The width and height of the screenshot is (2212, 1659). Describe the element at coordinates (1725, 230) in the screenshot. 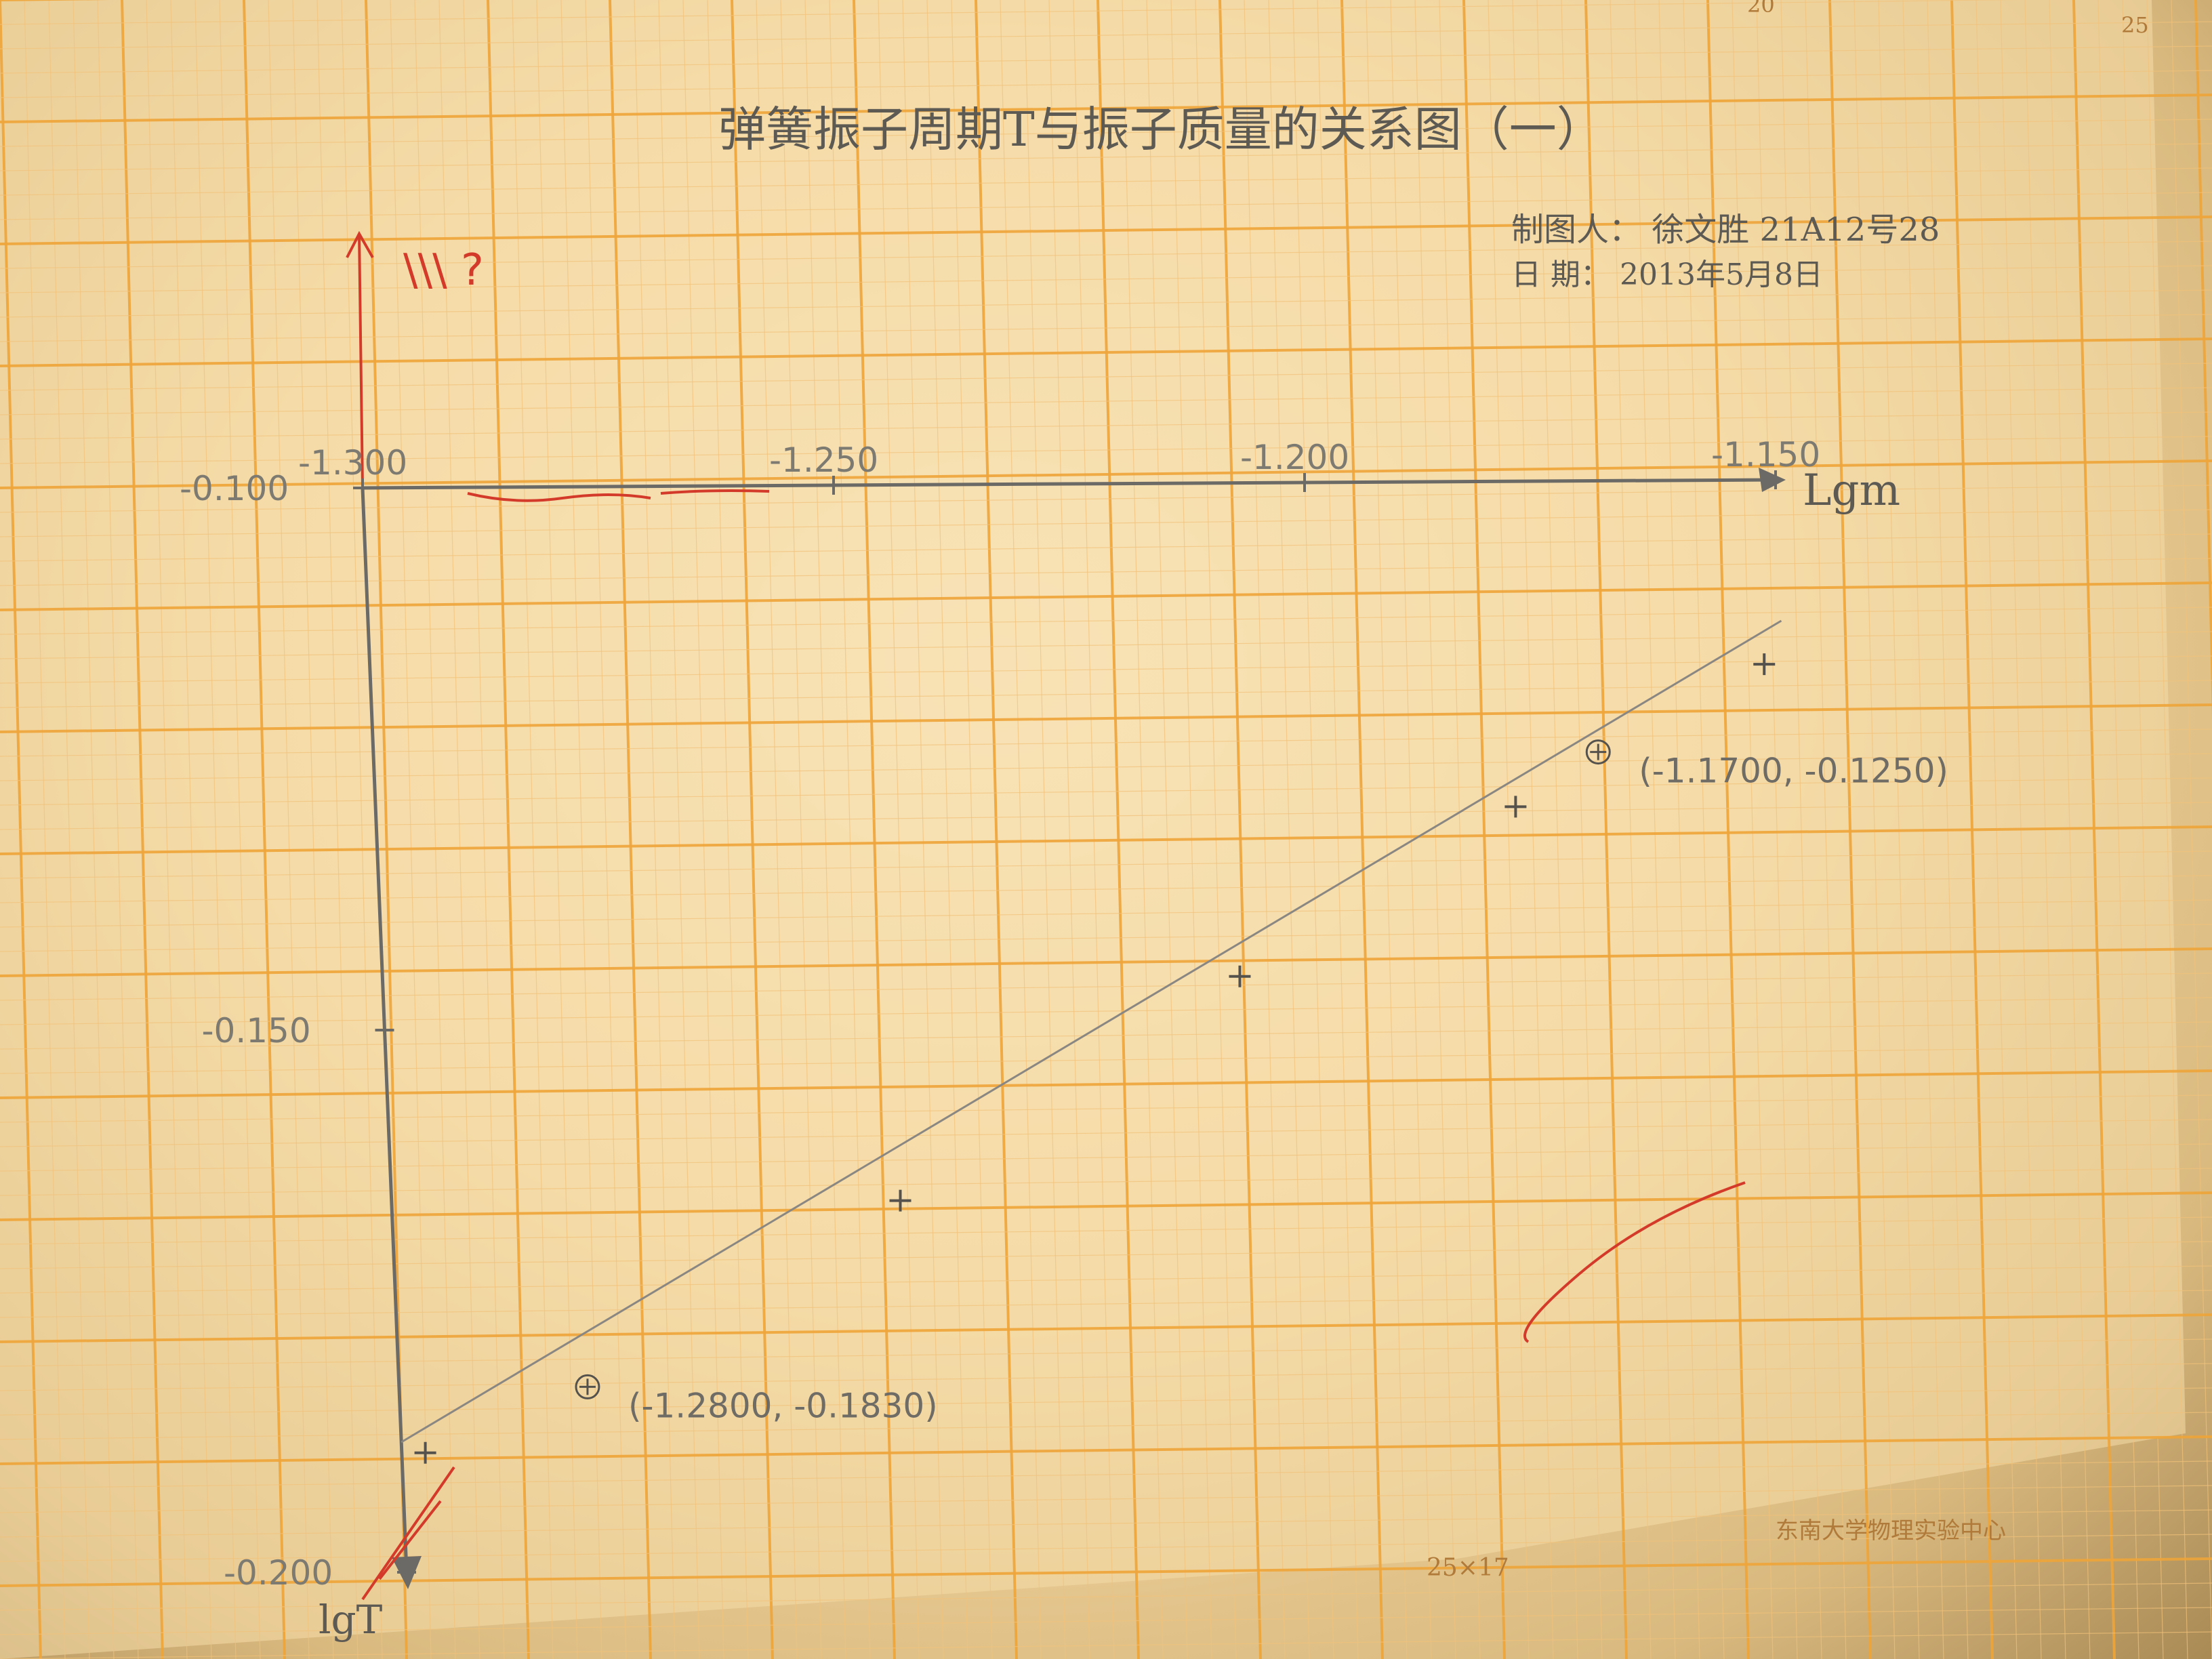

I see `author-line: 制图人： 徐文胜 21A12号28` at that location.